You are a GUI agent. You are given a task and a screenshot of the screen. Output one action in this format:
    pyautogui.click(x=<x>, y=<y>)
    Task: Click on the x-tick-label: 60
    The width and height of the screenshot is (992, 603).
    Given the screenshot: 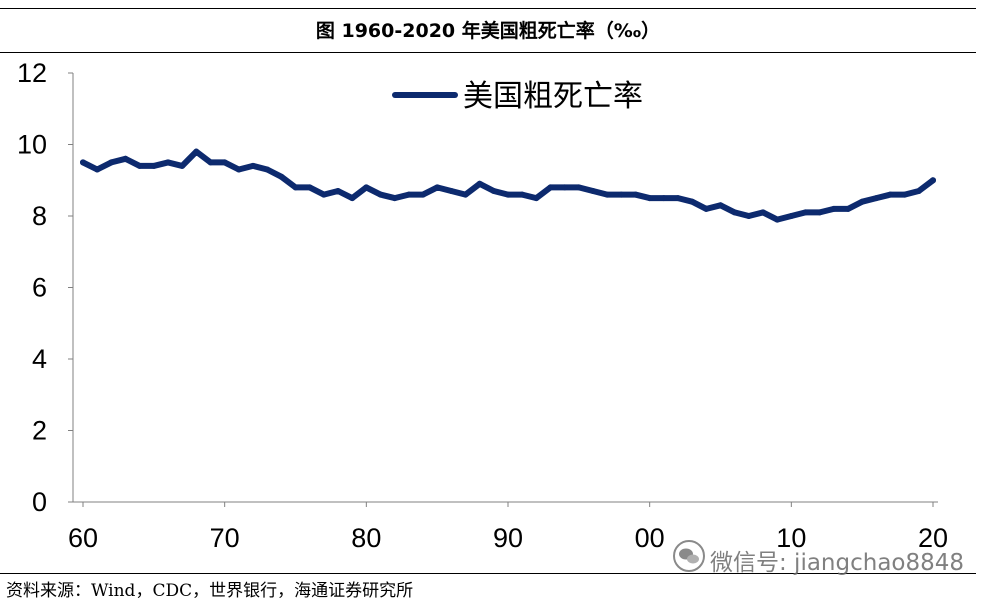 What is the action you would take?
    pyautogui.click(x=83, y=538)
    